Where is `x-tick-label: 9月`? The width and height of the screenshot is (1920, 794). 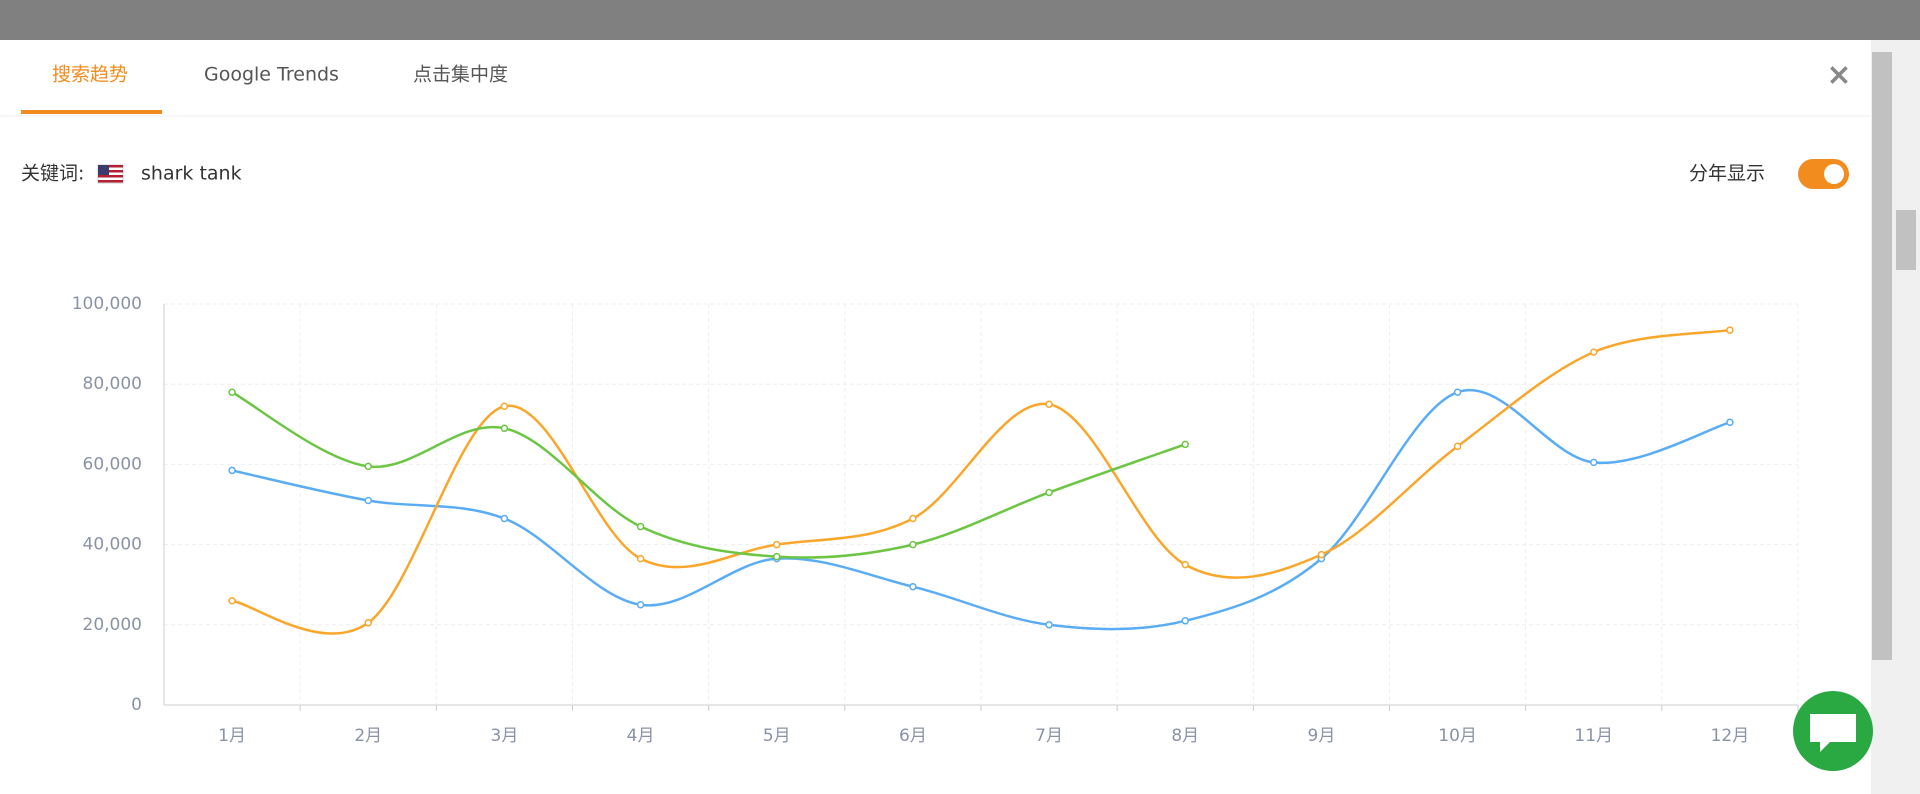
x-tick-label: 9月 is located at coordinates (1322, 736).